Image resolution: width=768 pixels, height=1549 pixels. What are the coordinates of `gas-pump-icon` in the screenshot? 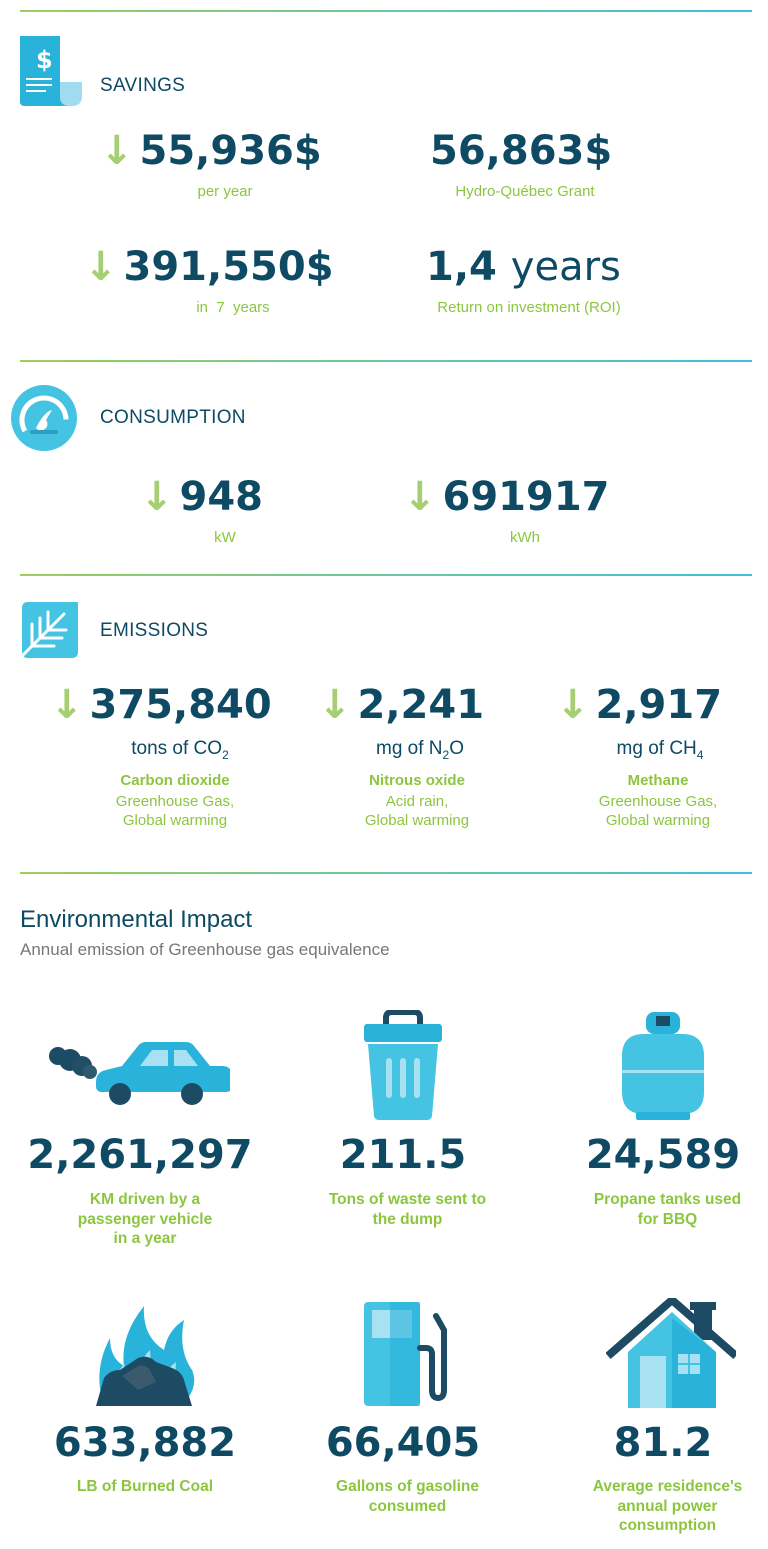 It's located at (405, 1354).